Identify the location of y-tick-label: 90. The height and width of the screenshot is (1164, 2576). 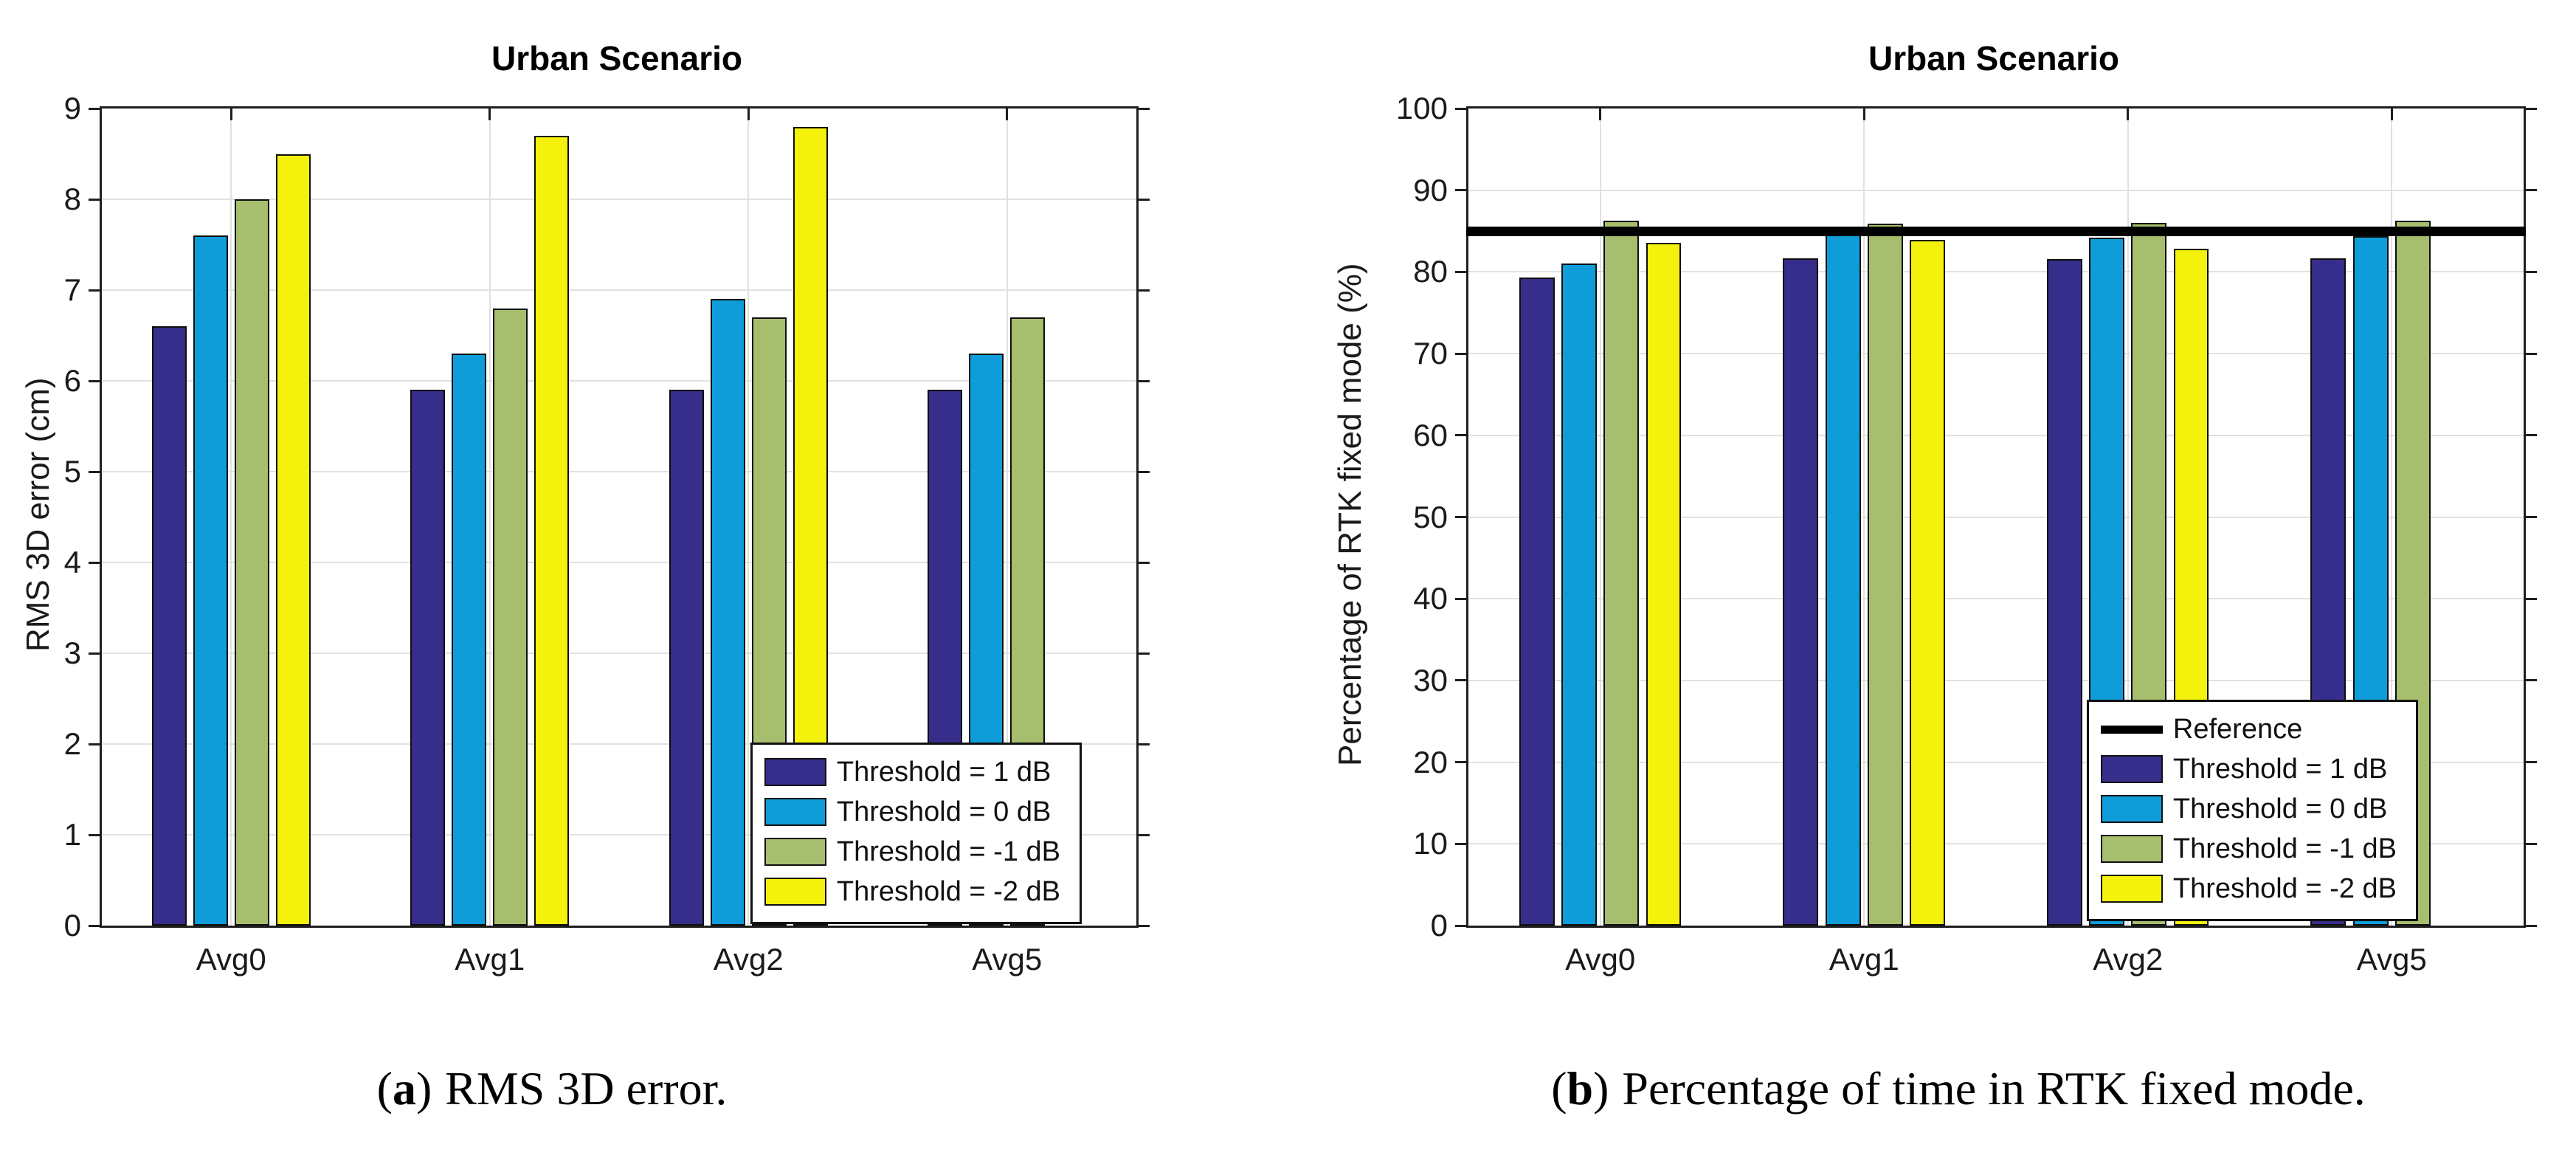
(1430, 189).